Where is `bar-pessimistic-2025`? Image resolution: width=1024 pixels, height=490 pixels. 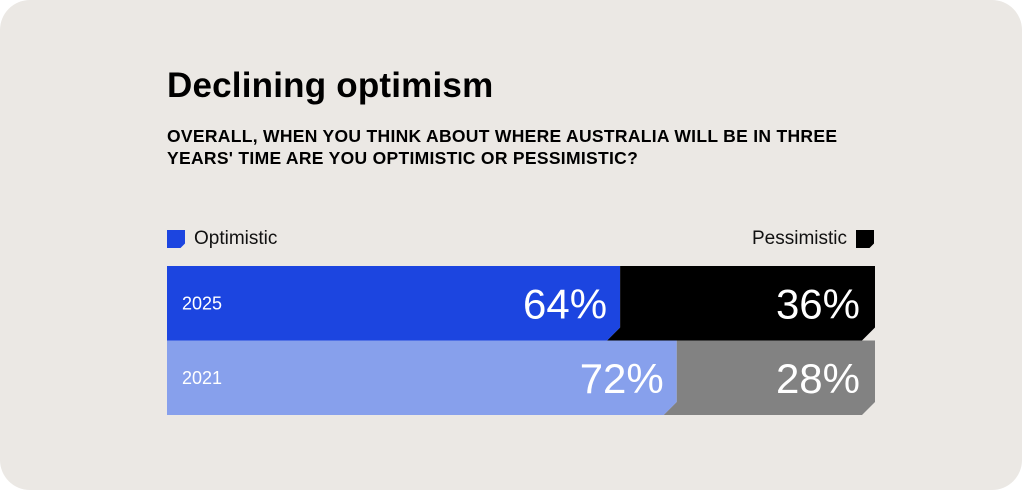
bar-pessimistic-2025 is located at coordinates (741, 303).